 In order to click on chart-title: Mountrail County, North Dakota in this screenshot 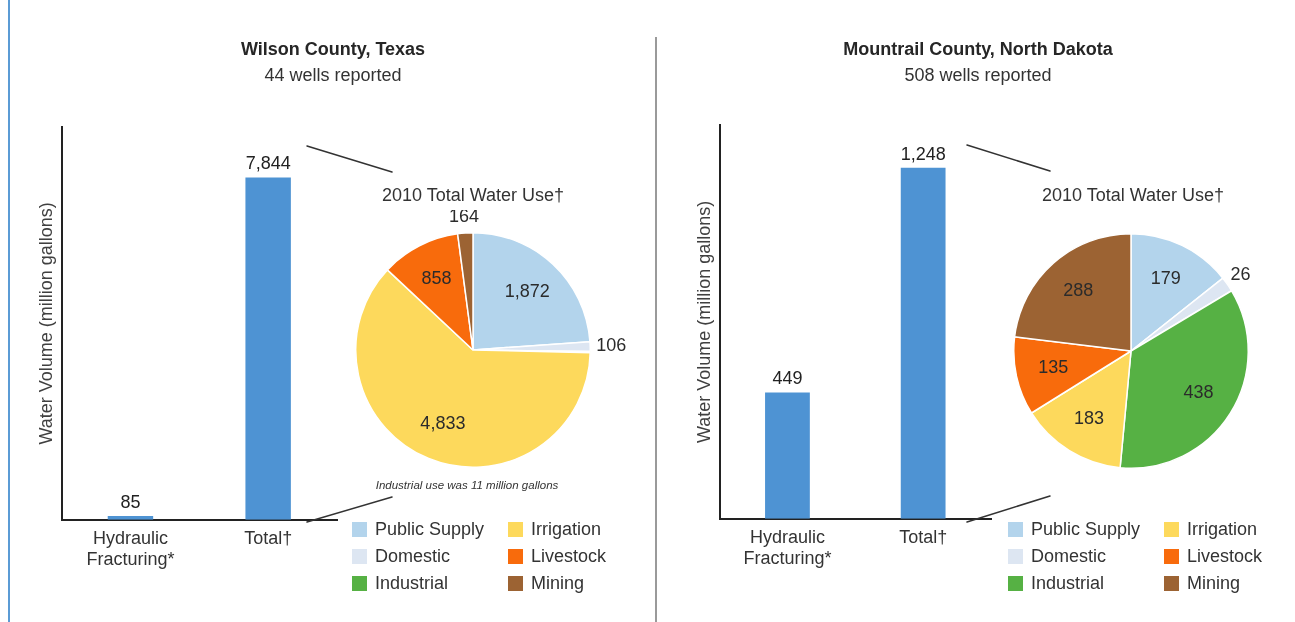, I will do `click(978, 49)`.